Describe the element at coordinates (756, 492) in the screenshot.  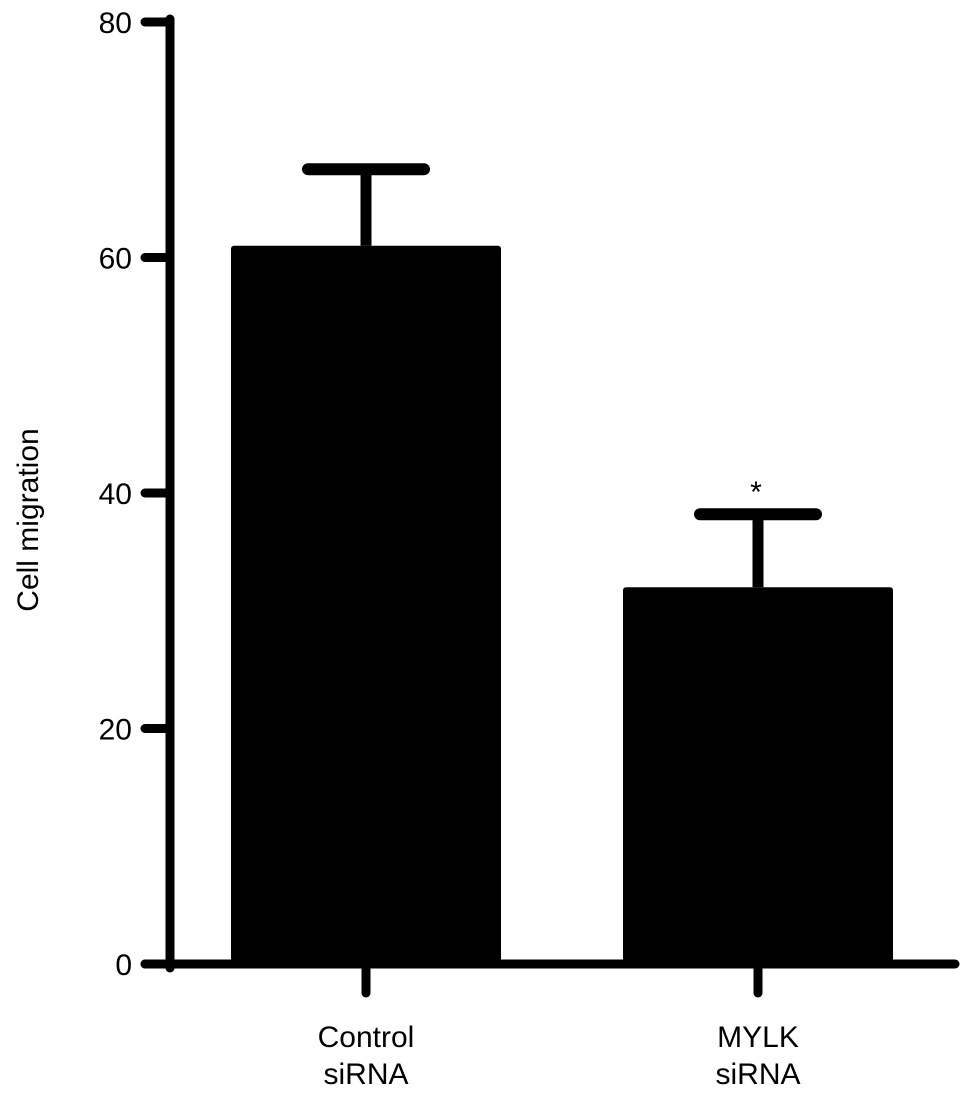
I see `significance-marker-2: *` at that location.